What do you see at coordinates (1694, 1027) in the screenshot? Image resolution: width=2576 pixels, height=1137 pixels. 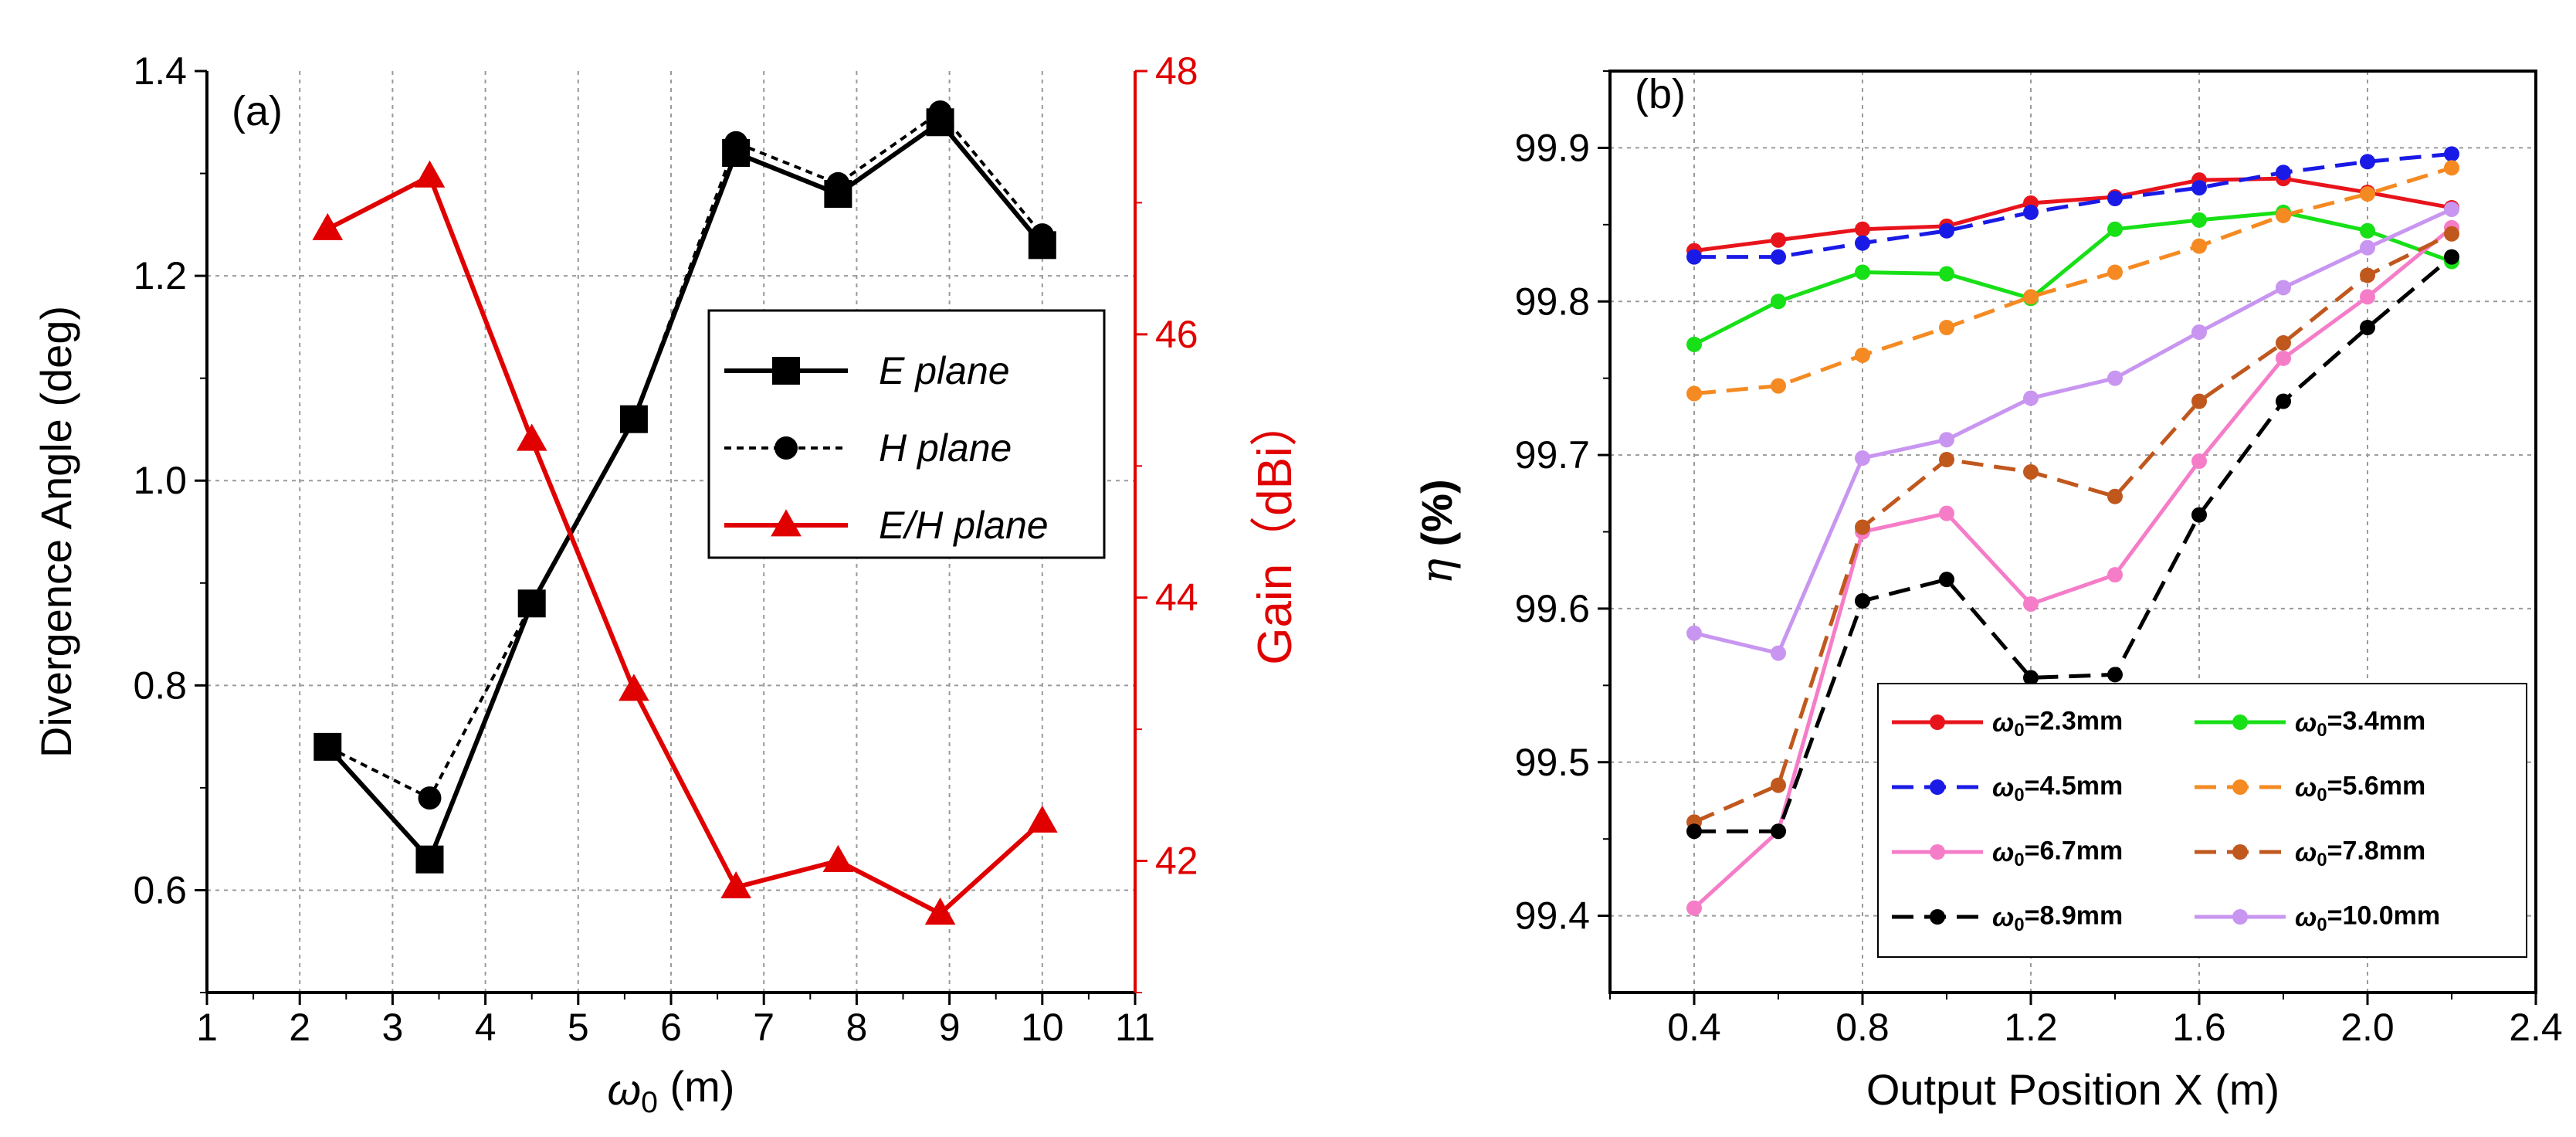 I see `x-tick-label: 0.4` at bounding box center [1694, 1027].